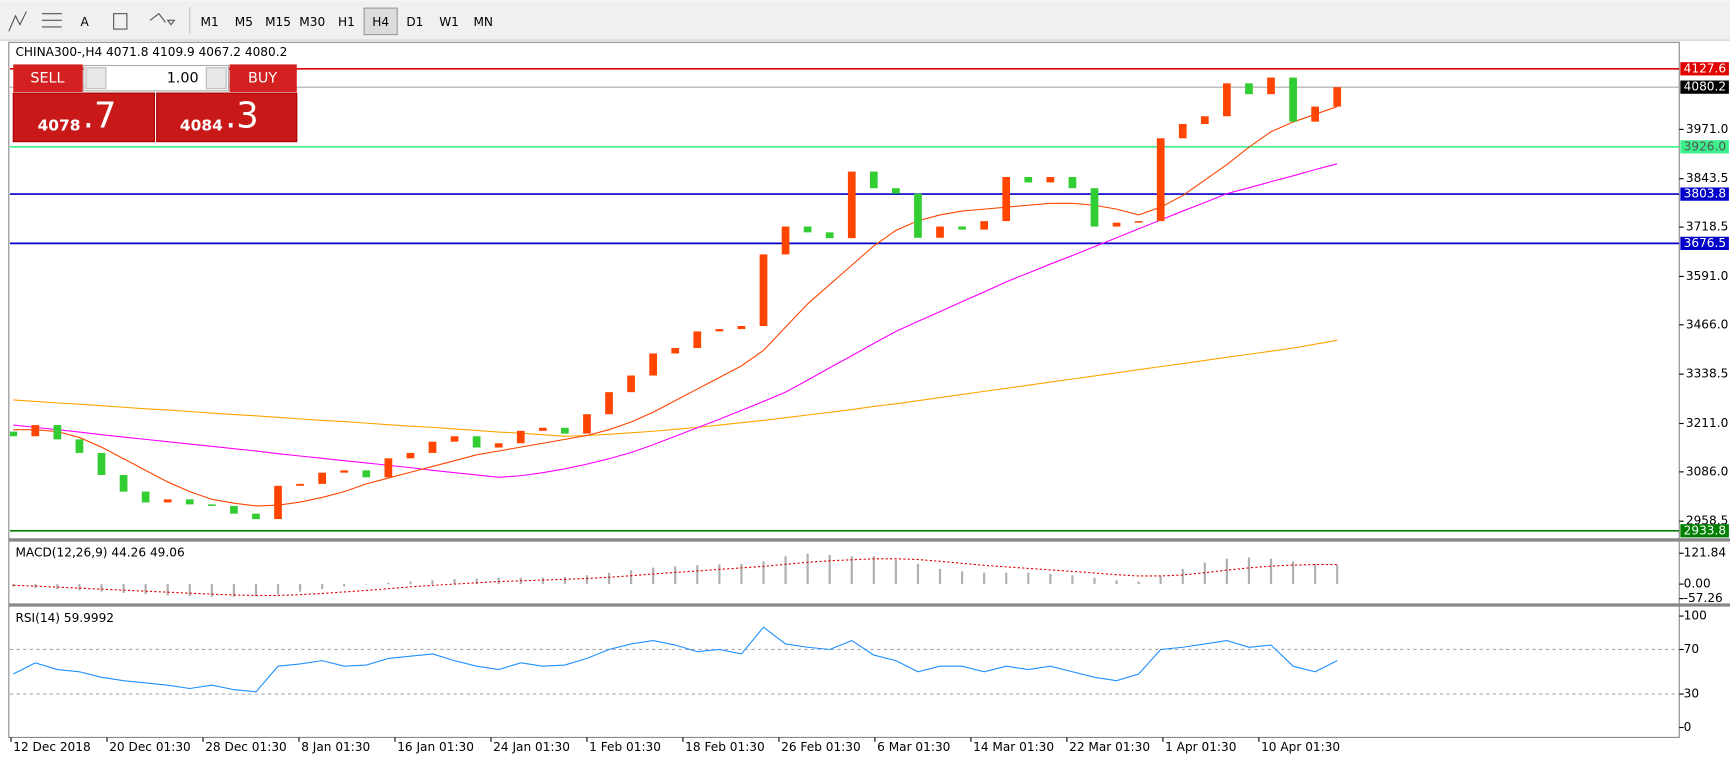  What do you see at coordinates (246, 747) in the screenshot?
I see `time-label: 28 Dec 01:30` at bounding box center [246, 747].